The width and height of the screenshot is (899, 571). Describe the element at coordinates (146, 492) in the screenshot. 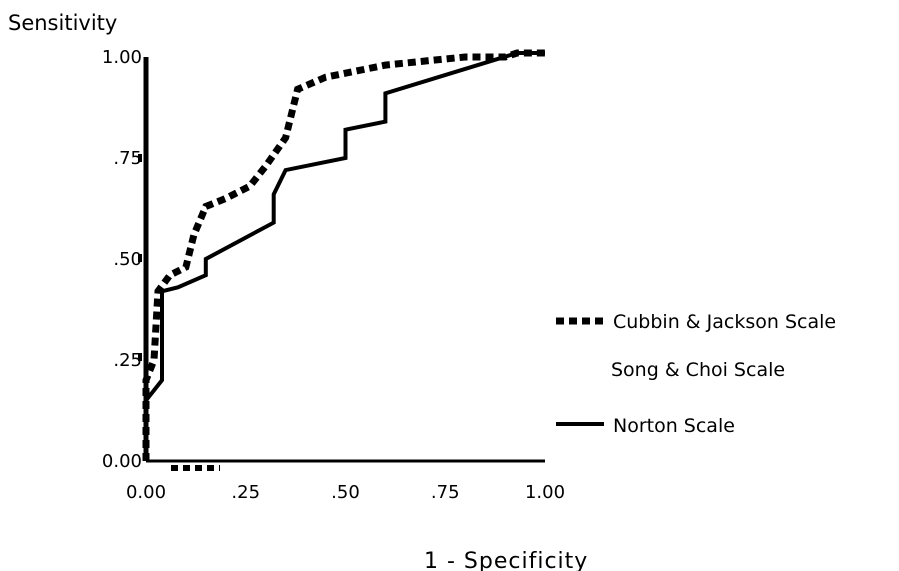

I see `x-tick-label: 0.00` at that location.